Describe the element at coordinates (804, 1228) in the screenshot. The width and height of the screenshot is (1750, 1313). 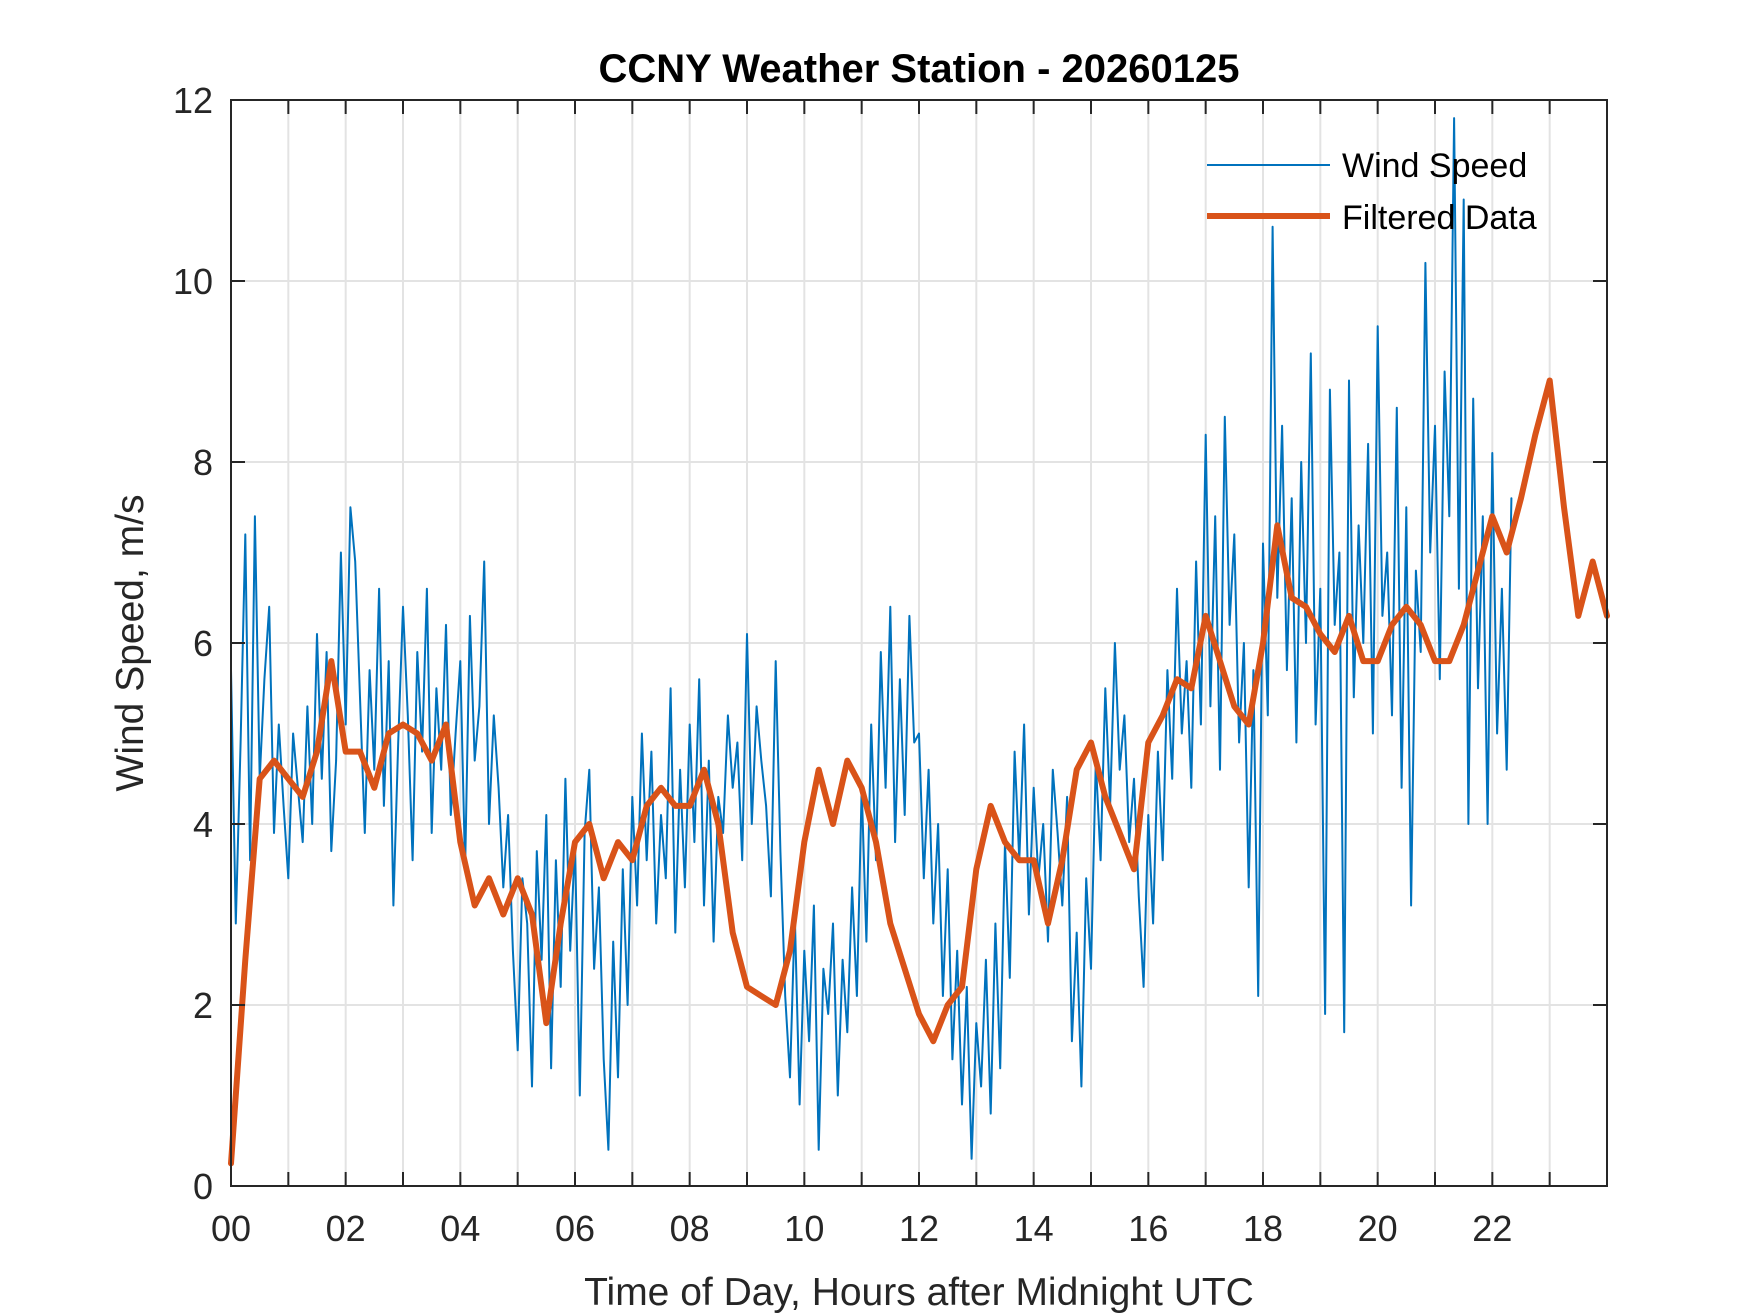
I see `x-tick-label: 10` at that location.